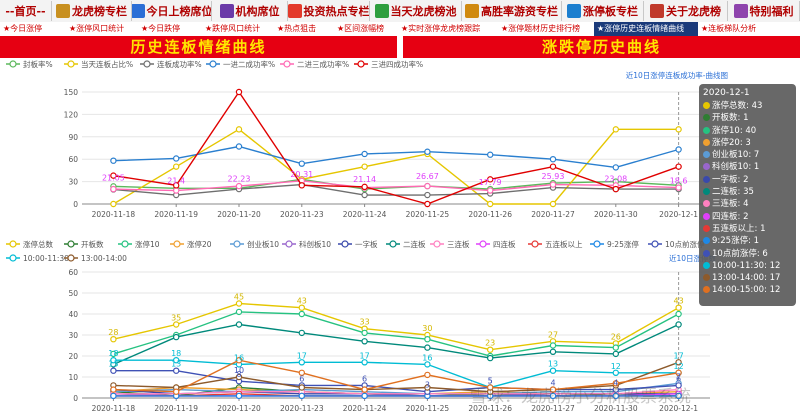 The width and height of the screenshot is (800, 420). What do you see at coordinates (191, 244) in the screenshot?
I see `legend-item: 涨停20` at bounding box center [191, 244].